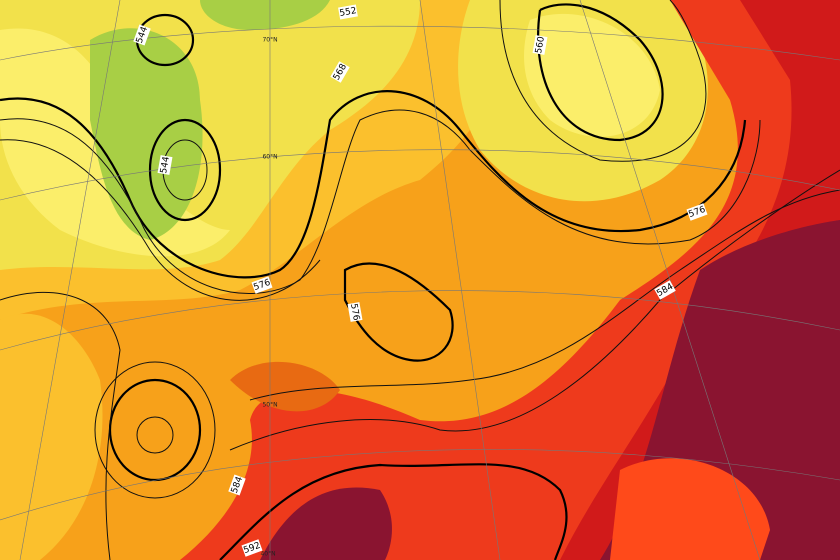 This screenshot has width=840, height=560. What do you see at coordinates (269, 405) in the screenshot?
I see `latitude-label: 50°N` at bounding box center [269, 405].